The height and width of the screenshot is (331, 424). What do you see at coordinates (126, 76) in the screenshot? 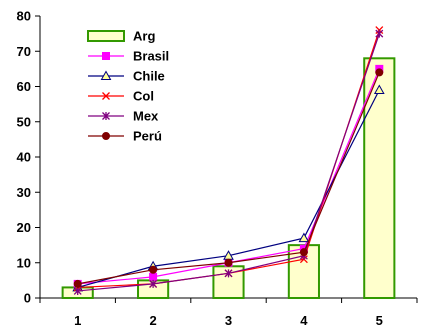
I see `legend-entry: Chile` at bounding box center [126, 76].